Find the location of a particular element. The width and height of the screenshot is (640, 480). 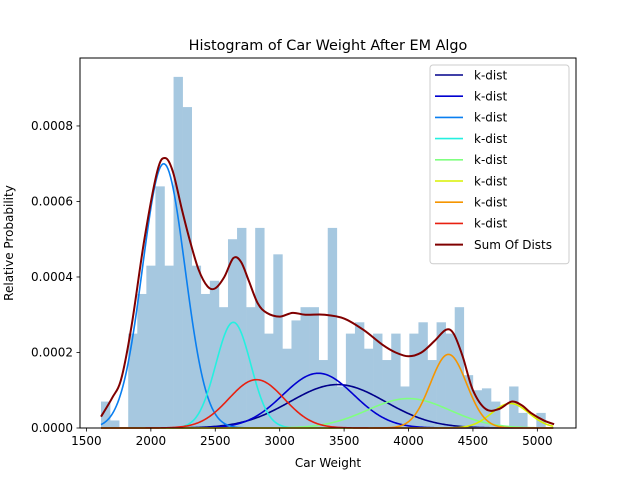

x-axis-label: Car Weight is located at coordinates (328, 463).